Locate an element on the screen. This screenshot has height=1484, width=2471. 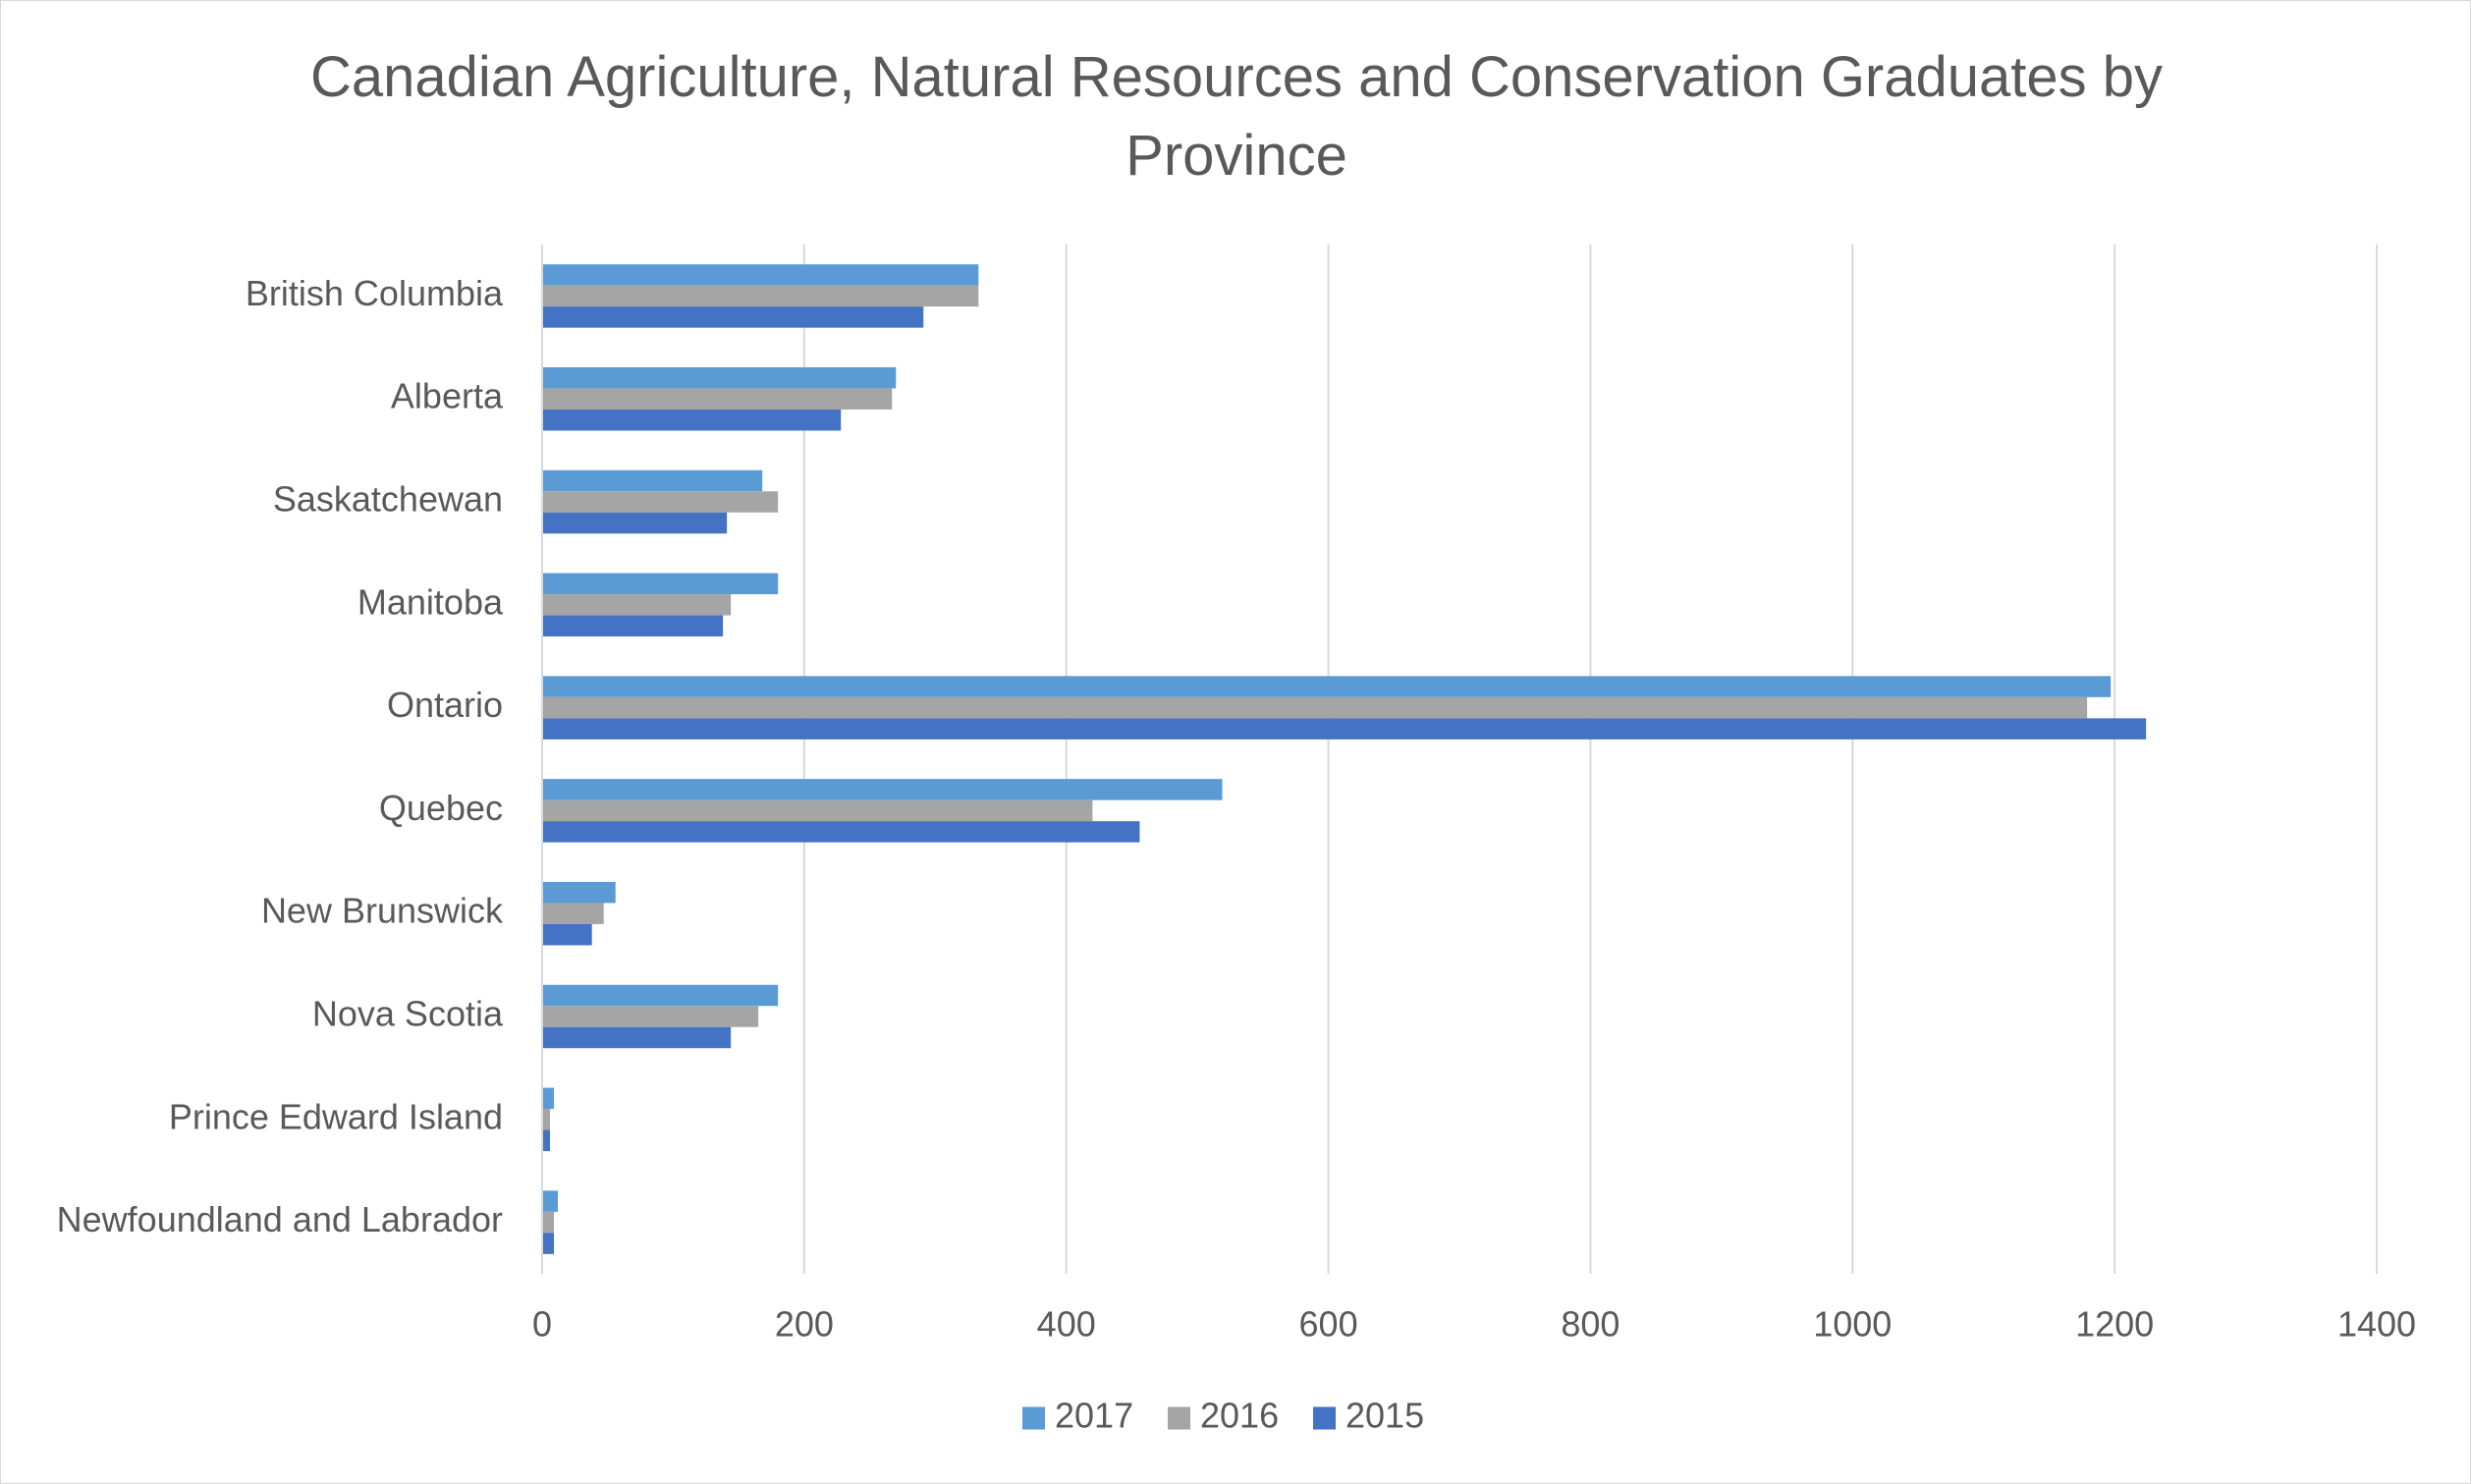
x-tick-label: 1400 is located at coordinates (2376, 1324).